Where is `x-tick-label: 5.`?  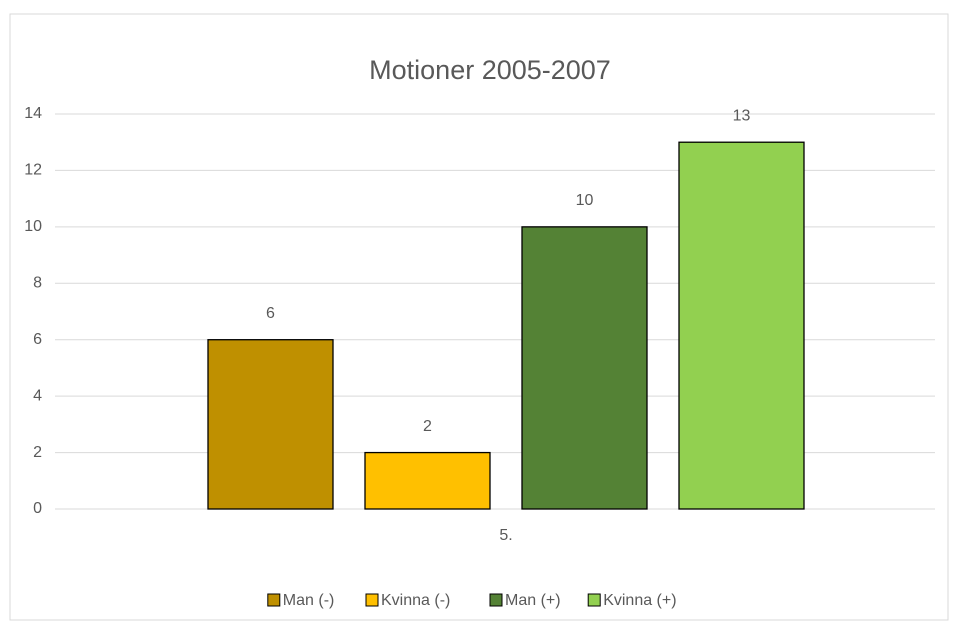
x-tick-label: 5. is located at coordinates (505, 535).